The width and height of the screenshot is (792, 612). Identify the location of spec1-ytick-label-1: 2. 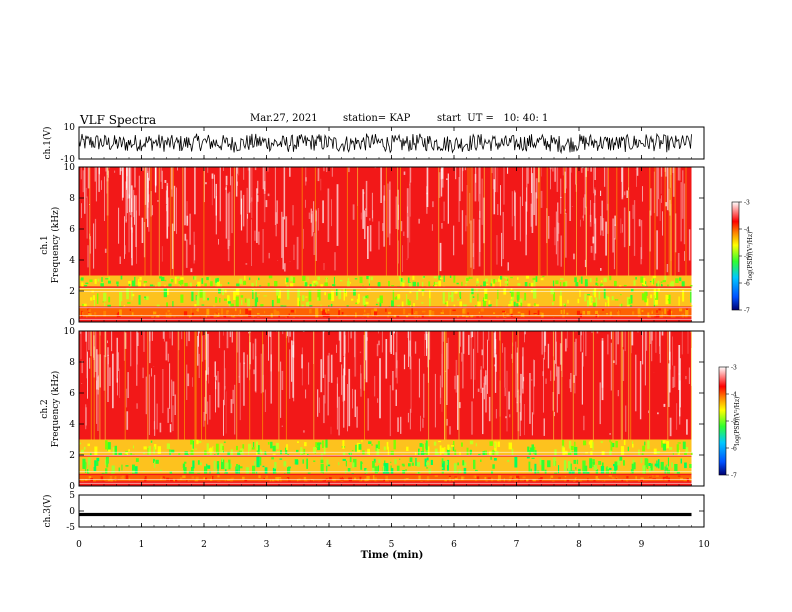
(72, 292).